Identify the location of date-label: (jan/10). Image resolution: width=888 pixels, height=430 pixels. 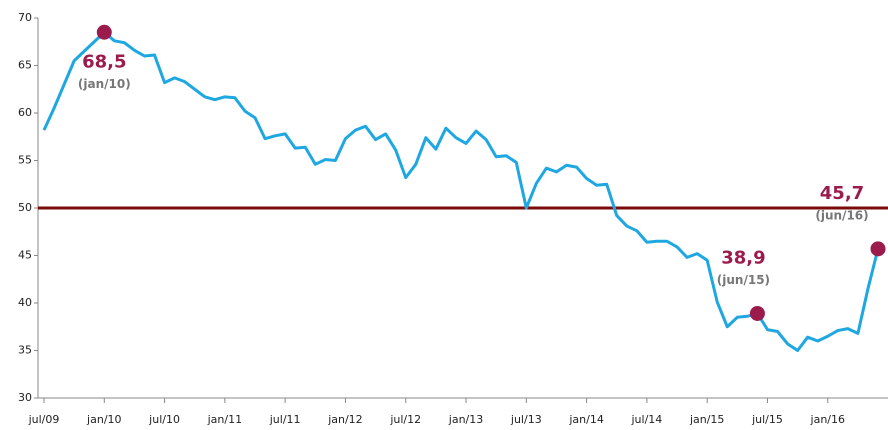
(104, 84).